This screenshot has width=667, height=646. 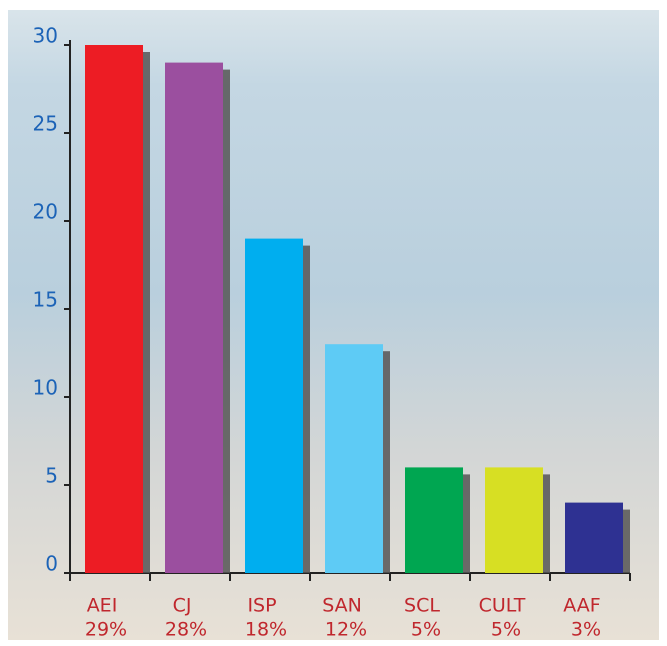 I want to click on x-tick-label: AAF, so click(x=581, y=606).